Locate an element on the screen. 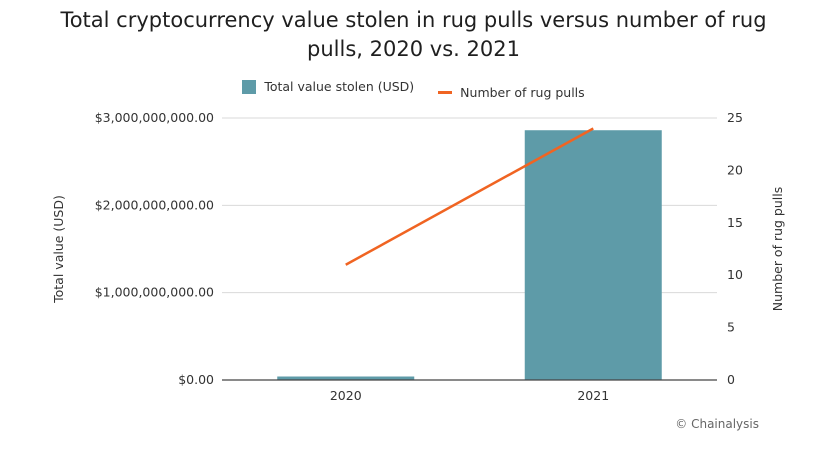 This screenshot has width=827, height=472. source-credit: © Chainalysis is located at coordinates (717, 424).